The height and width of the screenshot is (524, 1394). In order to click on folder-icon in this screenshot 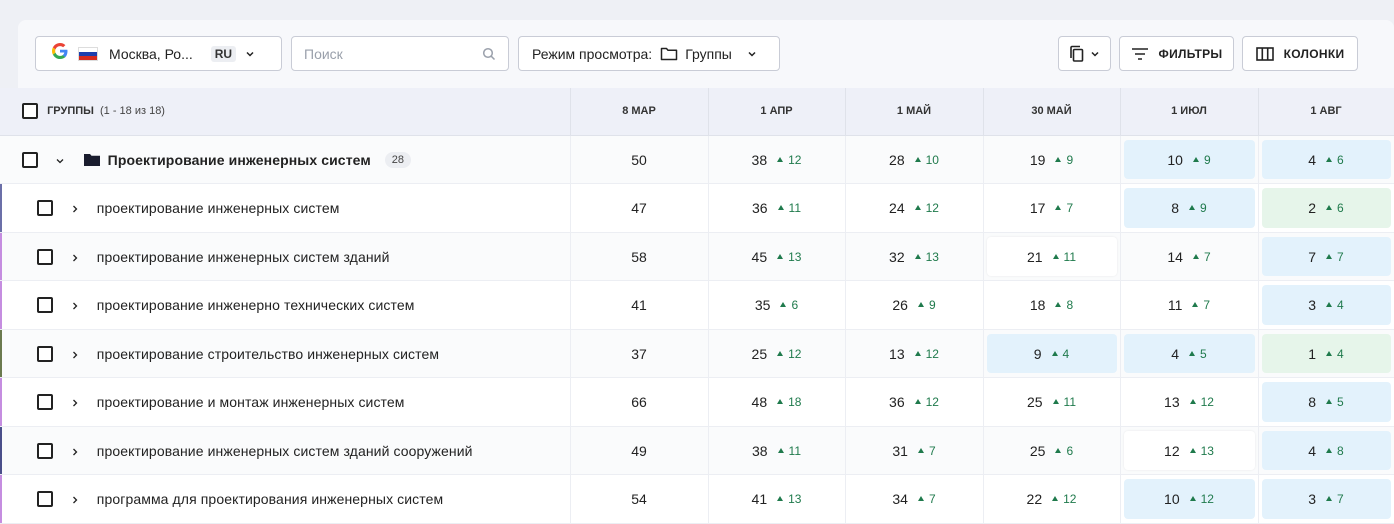, I will do `click(669, 54)`.